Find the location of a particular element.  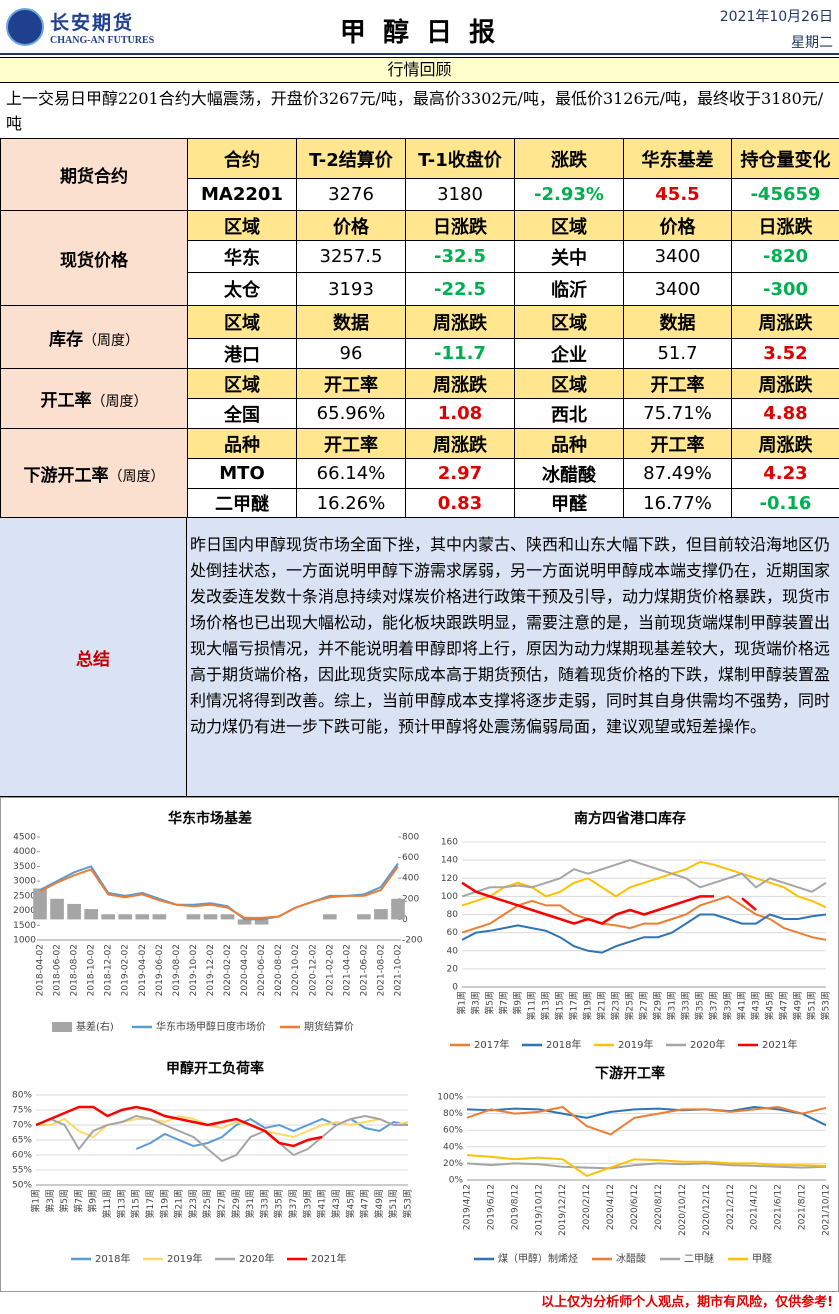

x-tick-label: 第3周 is located at coordinates (476, 1003).